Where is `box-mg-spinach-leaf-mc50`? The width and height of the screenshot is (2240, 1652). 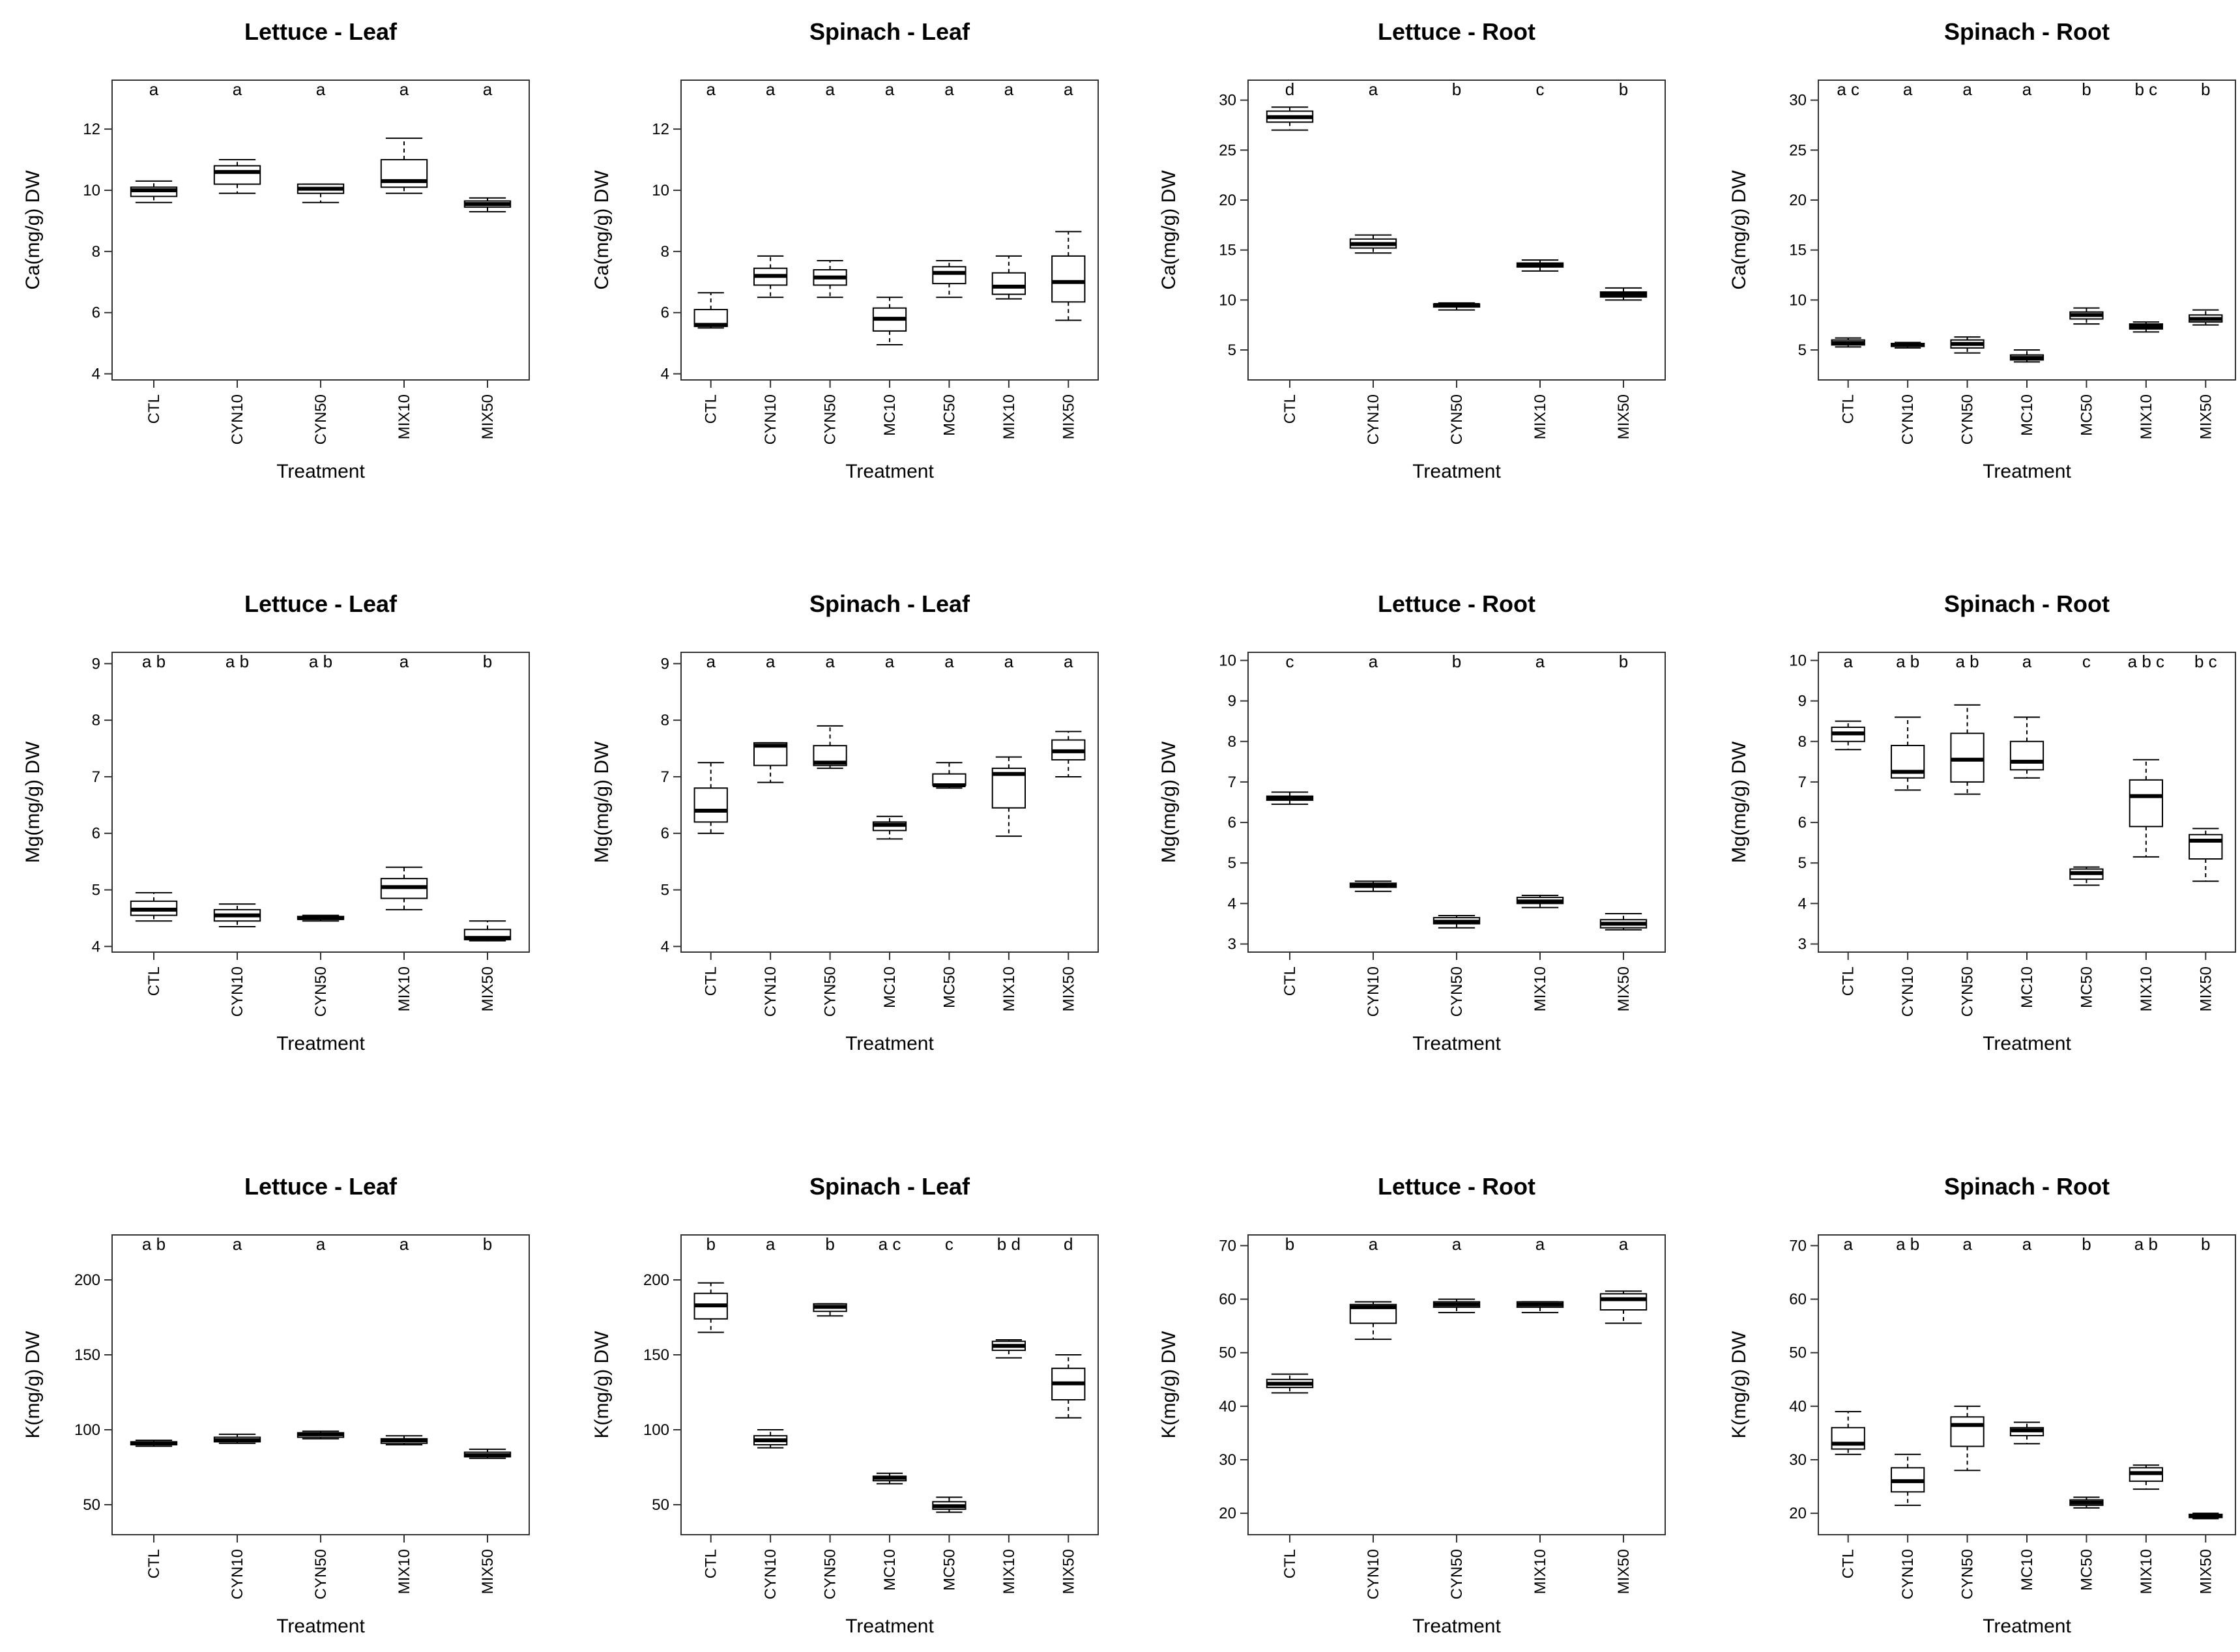 box-mg-spinach-leaf-mc50 is located at coordinates (950, 775).